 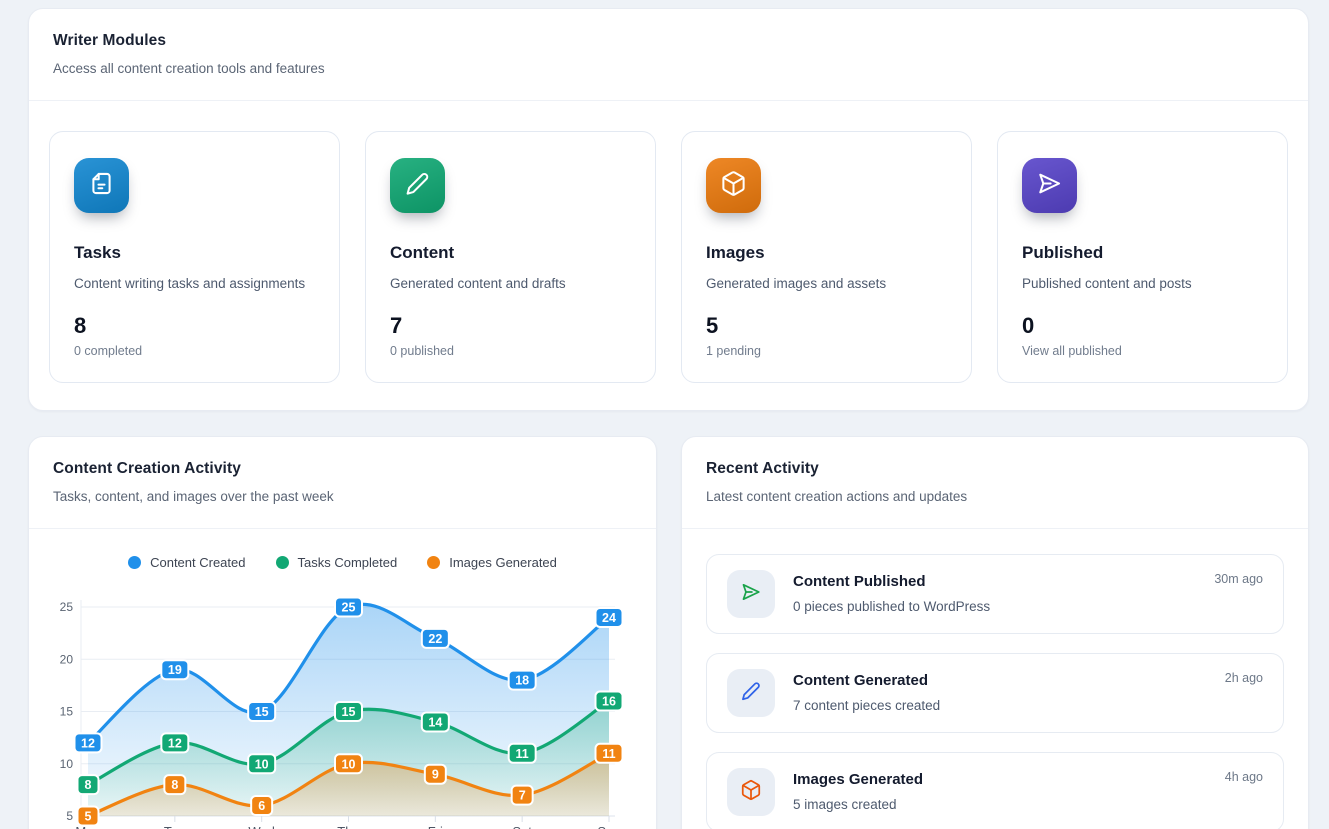 What do you see at coordinates (175, 670) in the screenshot?
I see `svg-text: 19` at bounding box center [175, 670].